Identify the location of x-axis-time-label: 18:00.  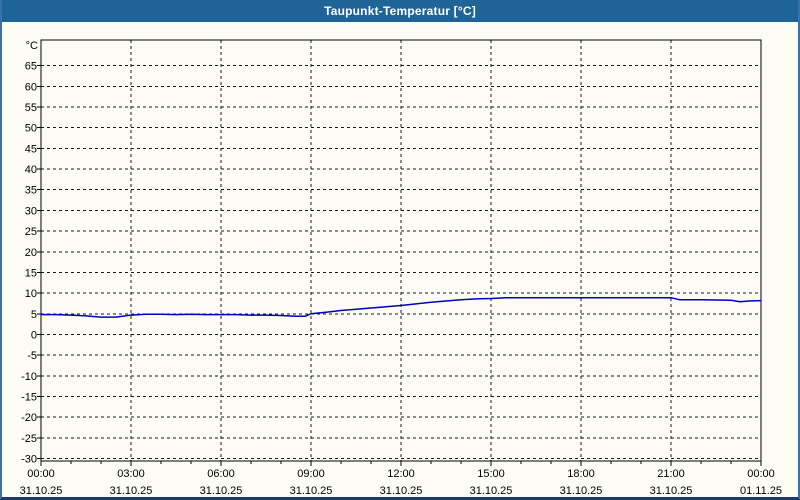
(581, 474).